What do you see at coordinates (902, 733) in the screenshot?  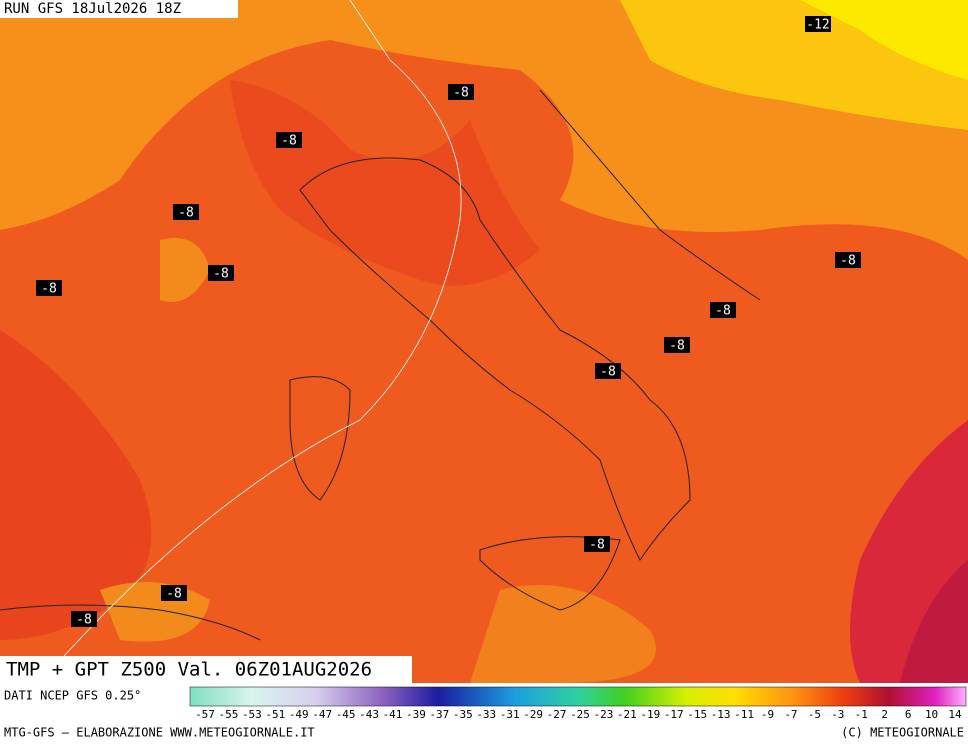 I see `footer-right: (C) METEOGIORNALE` at bounding box center [902, 733].